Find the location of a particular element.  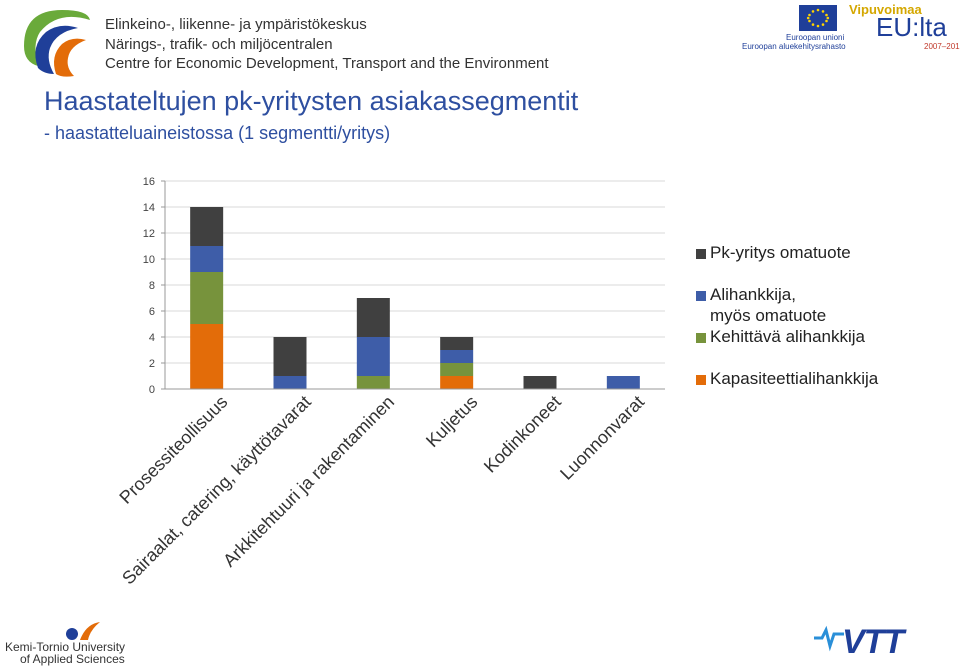

y-tick-label: 14 is located at coordinates (149, 208).